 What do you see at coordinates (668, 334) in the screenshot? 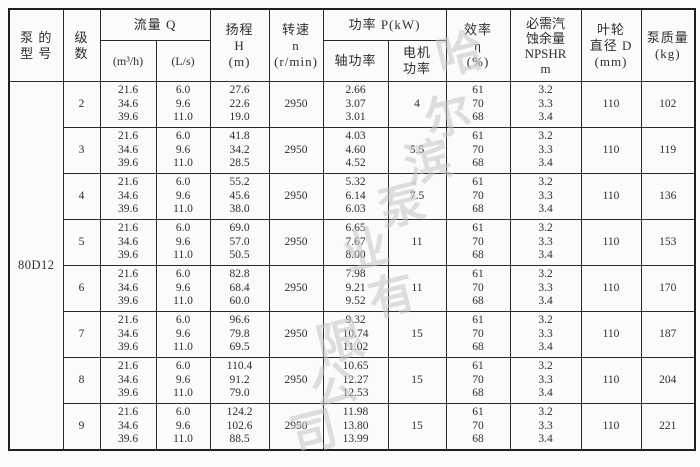
I see `mass-cell: 187` at bounding box center [668, 334].